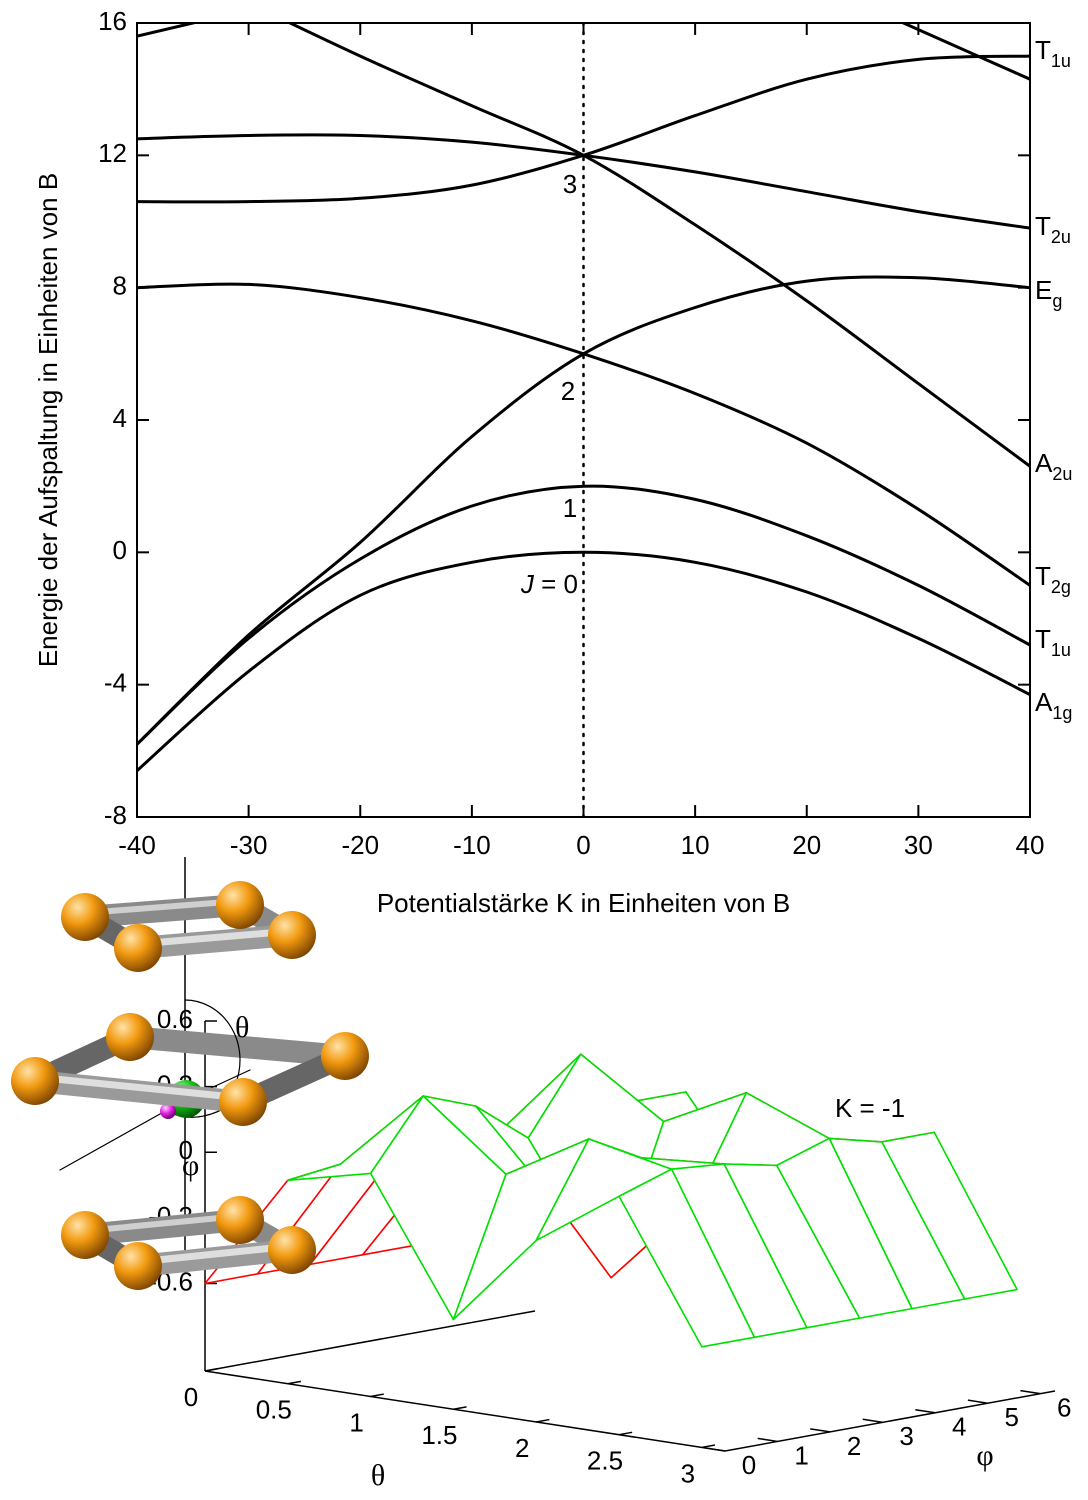  What do you see at coordinates (120, 286) in the screenshot?
I see `y-tick-label: 8` at bounding box center [120, 286].